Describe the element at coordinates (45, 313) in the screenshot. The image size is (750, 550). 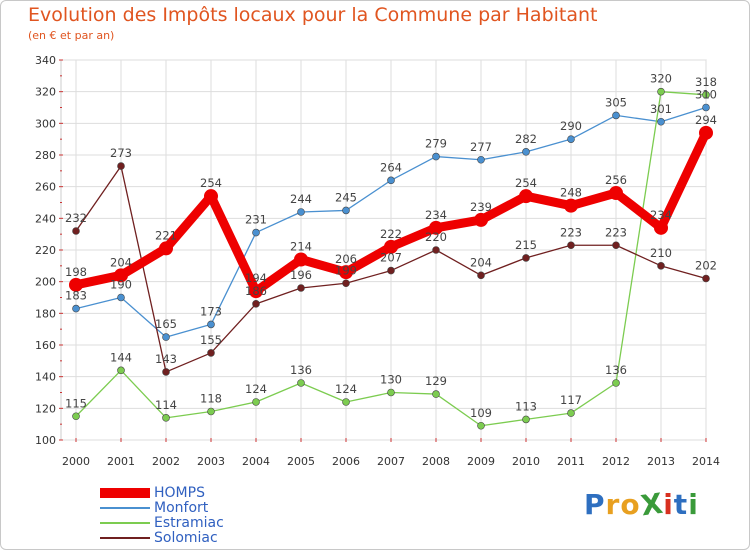
I see `y-tick-label: 180` at that location.